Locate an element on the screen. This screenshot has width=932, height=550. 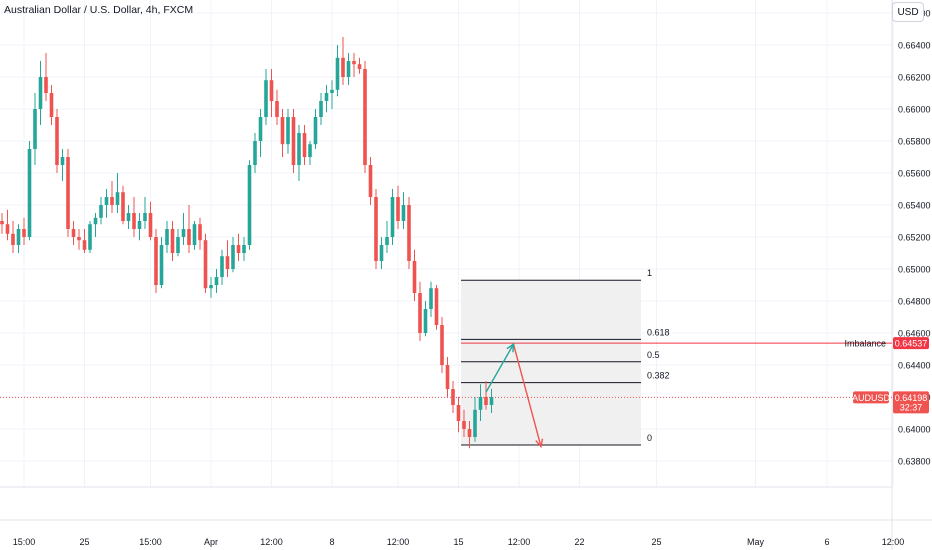
current-price-label: 0.64198 is located at coordinates (911, 398).